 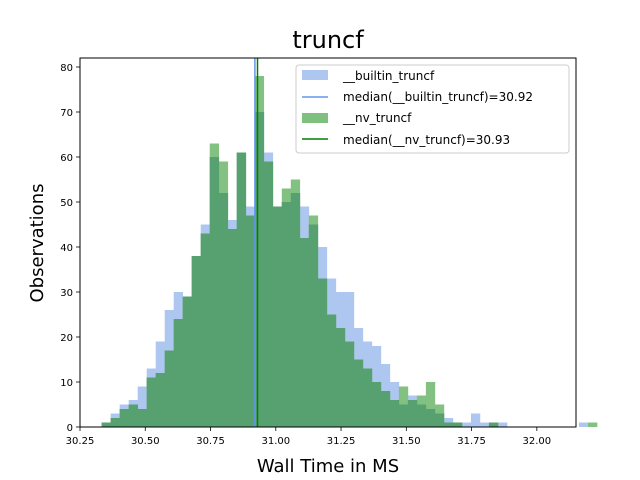 I want to click on y-tick-label: 80, so click(x=66, y=68).